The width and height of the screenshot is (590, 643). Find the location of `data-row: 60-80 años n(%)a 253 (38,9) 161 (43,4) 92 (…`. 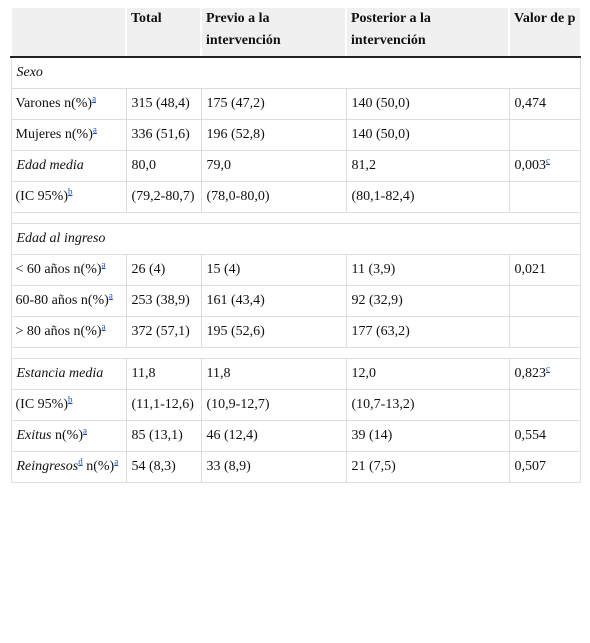

data-row: 60-80 años n(%)a 253 (38,9) 161 (43,4) 92 (… is located at coordinates (295, 301).